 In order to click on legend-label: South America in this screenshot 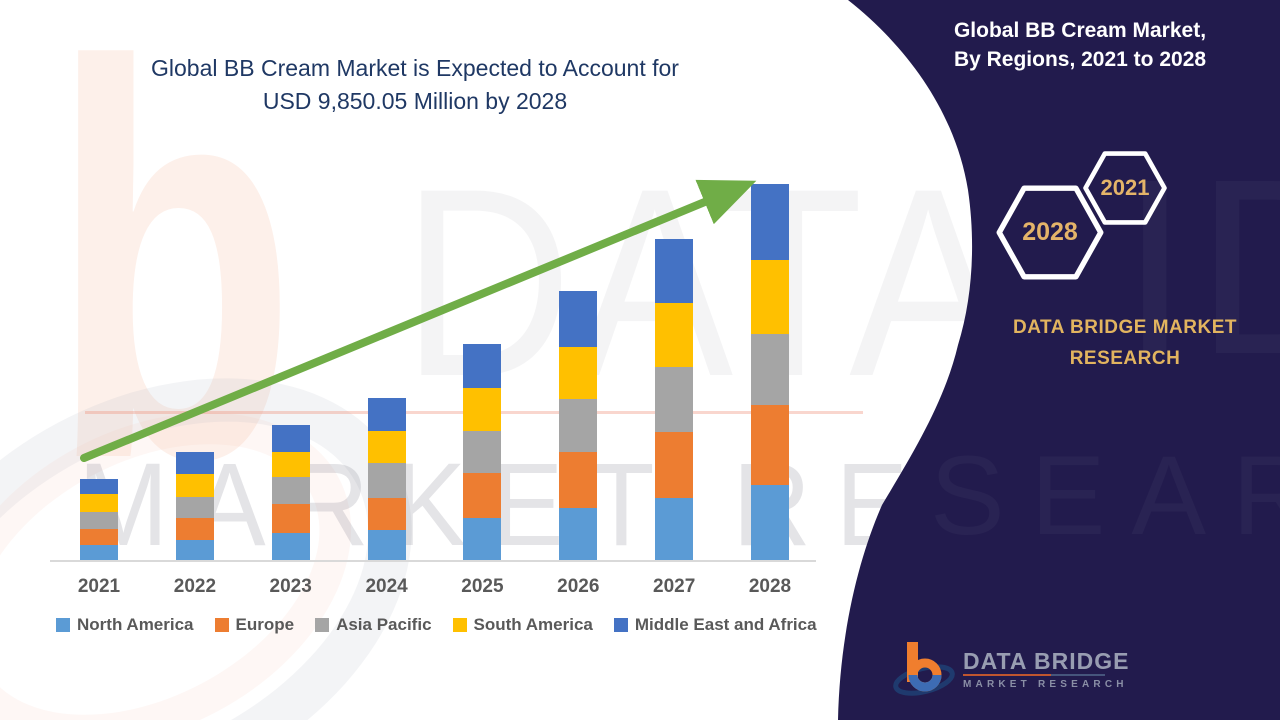, I will do `click(533, 624)`.